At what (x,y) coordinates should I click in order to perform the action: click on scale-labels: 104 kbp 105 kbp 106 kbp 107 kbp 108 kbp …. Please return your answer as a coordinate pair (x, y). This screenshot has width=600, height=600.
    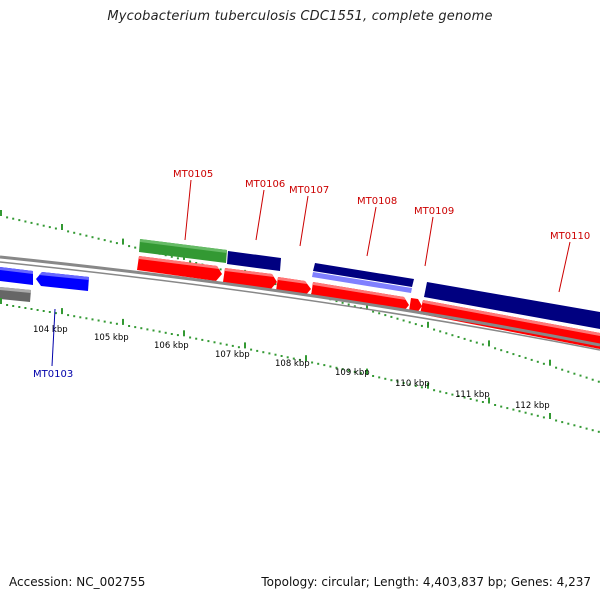
    Looking at the image, I should click on (291, 368).